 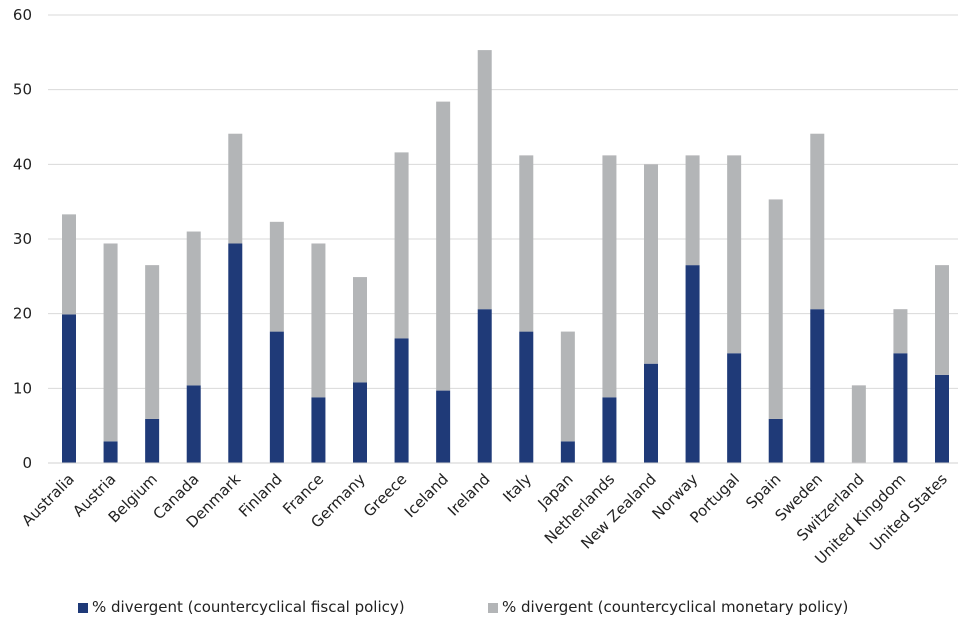 What do you see at coordinates (22, 15) in the screenshot?
I see `y-tick-label: 60` at bounding box center [22, 15].